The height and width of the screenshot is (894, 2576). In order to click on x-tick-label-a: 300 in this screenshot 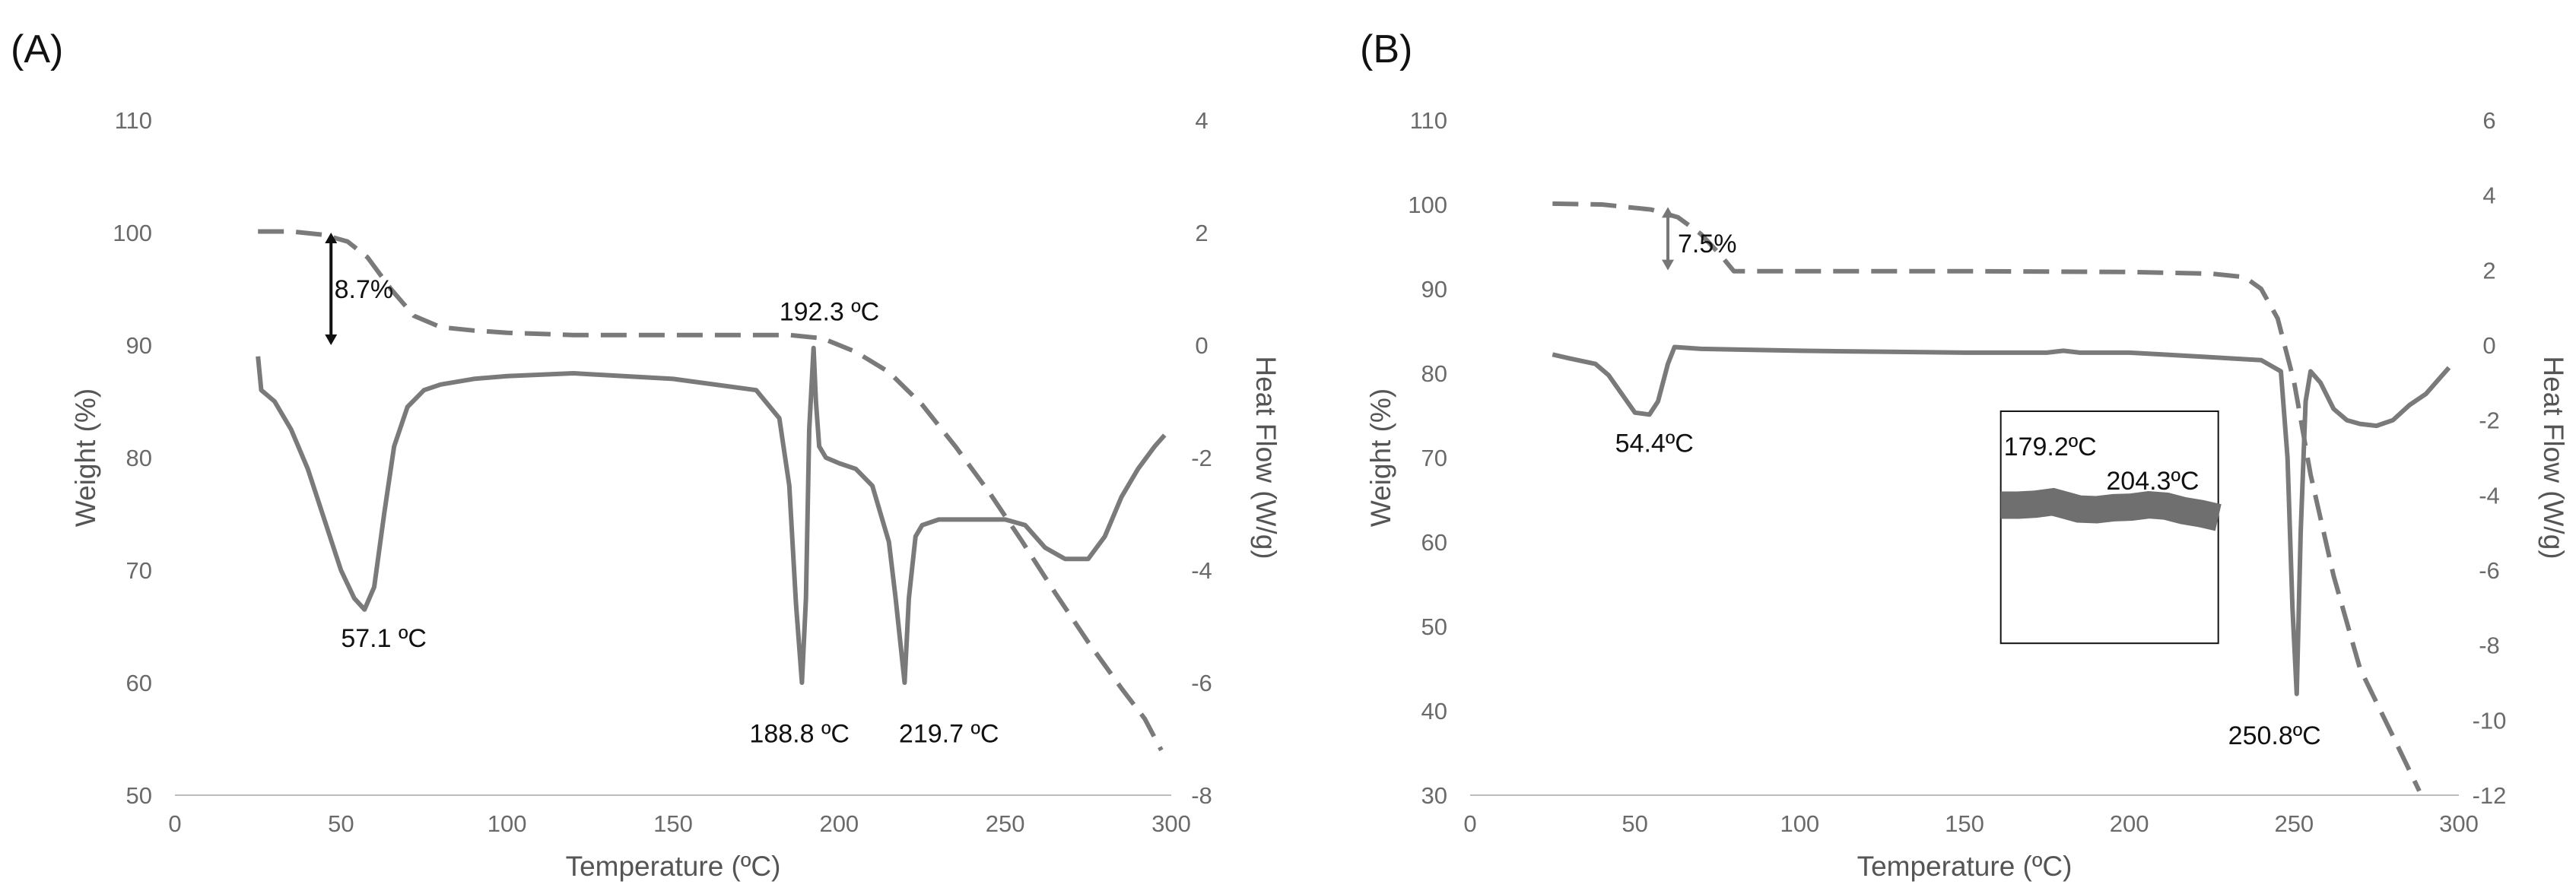, I will do `click(1171, 824)`.